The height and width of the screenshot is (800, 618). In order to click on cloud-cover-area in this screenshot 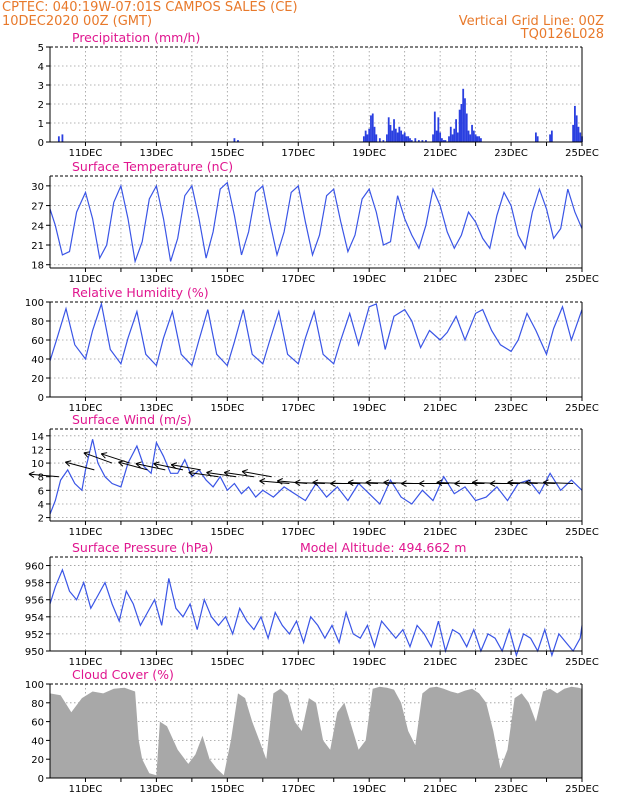, I will do `click(316, 732)`.